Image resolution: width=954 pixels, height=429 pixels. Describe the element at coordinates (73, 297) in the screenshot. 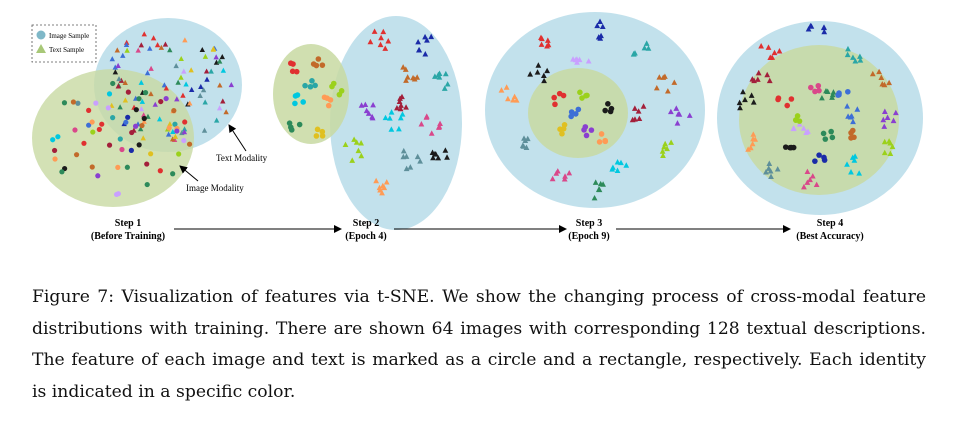

I see `caption-label: Figure 7:` at that location.